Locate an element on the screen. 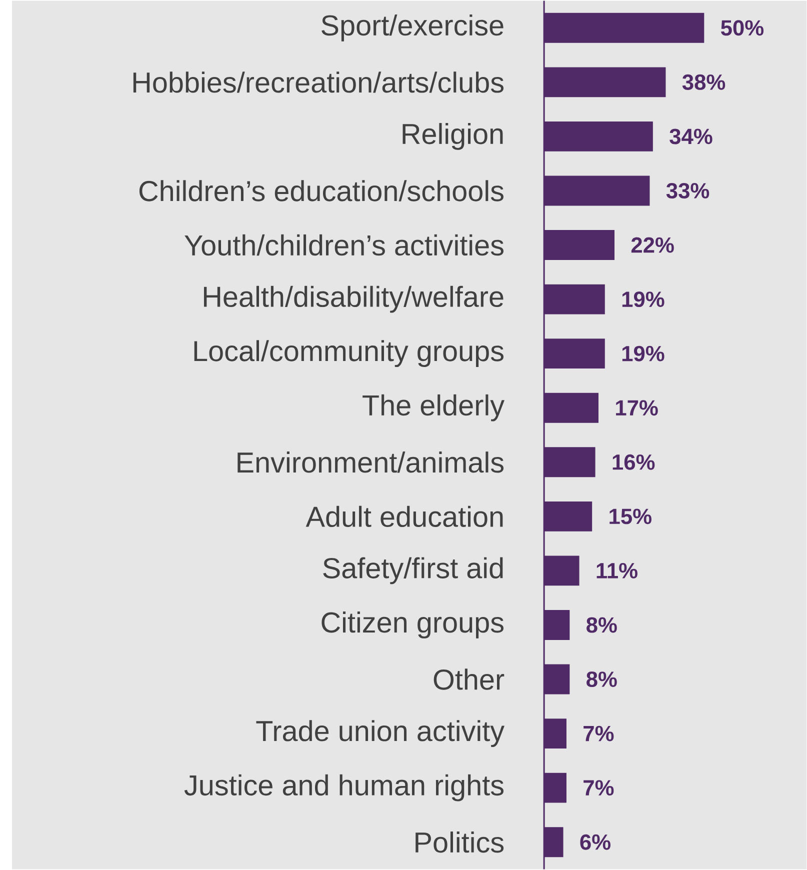  y-tick-label: Local/community groups is located at coordinates (349, 354).